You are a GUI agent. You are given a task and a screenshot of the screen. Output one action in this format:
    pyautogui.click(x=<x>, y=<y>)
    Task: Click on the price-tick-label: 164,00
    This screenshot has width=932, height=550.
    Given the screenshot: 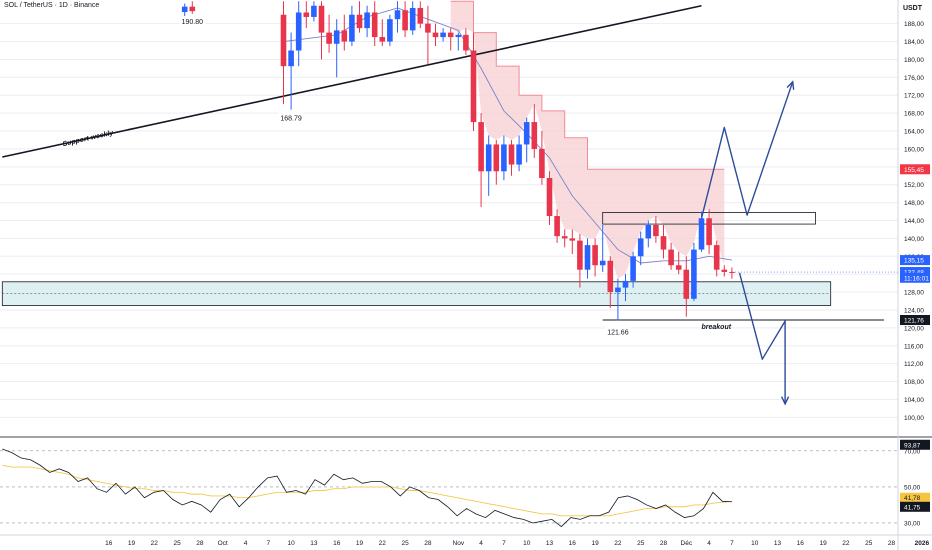 What is the action you would take?
    pyautogui.click(x=914, y=132)
    